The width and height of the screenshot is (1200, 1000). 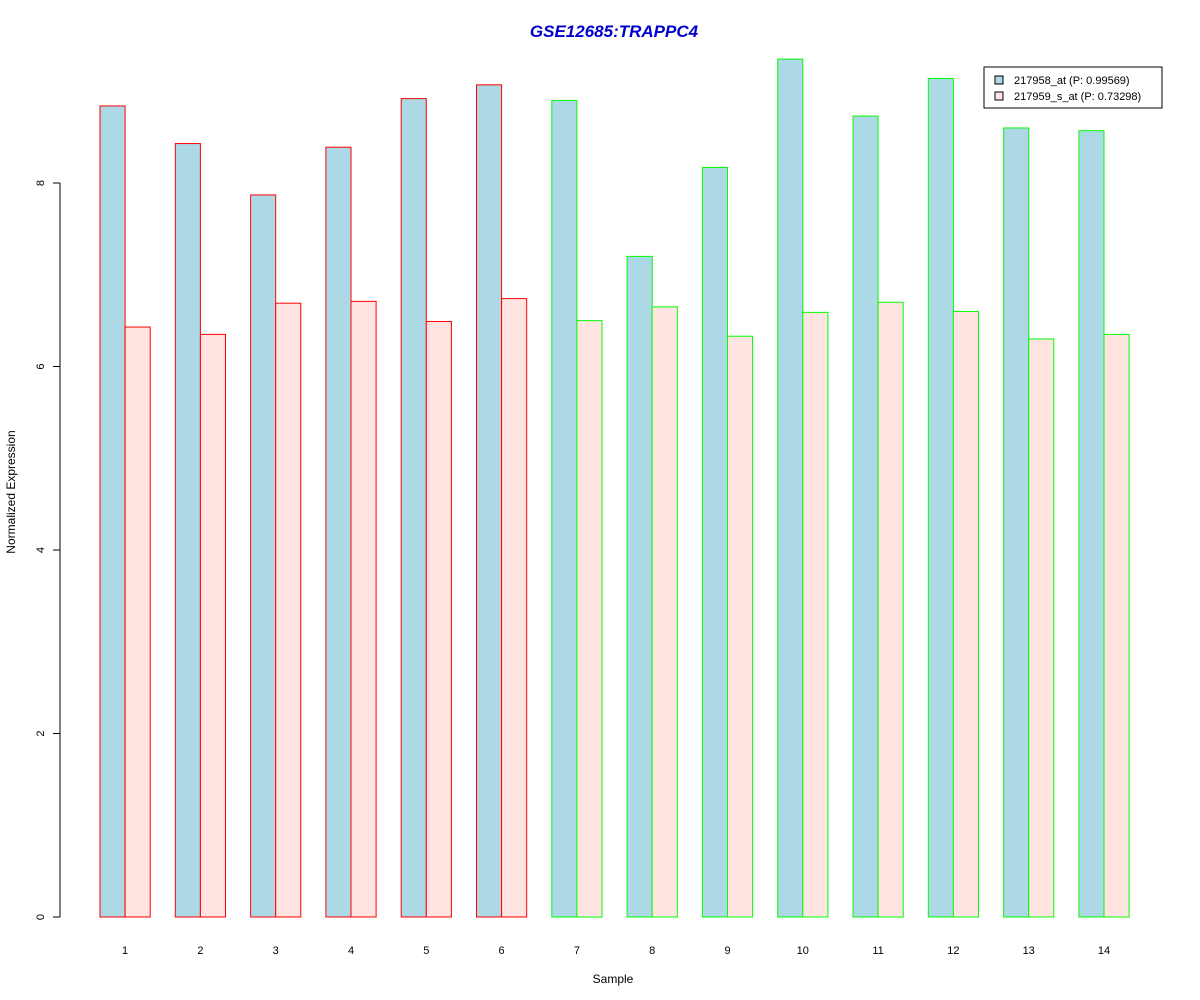 What do you see at coordinates (1077, 97) in the screenshot?
I see `legend-label-2: 217959_s_at (P: 0.73298)` at bounding box center [1077, 97].